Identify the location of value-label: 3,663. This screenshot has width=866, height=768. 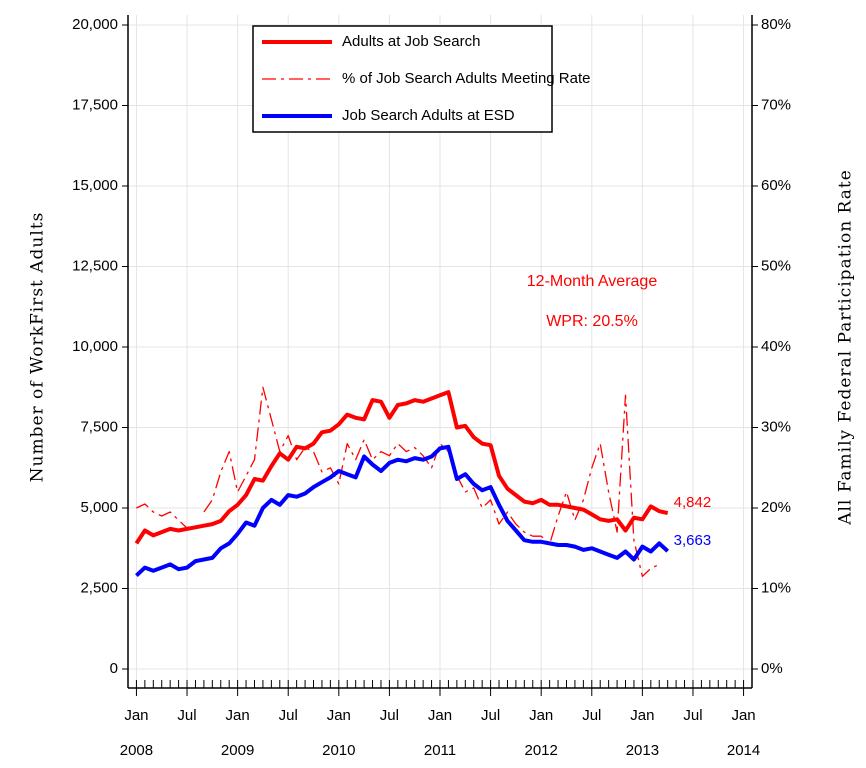
(693, 540).